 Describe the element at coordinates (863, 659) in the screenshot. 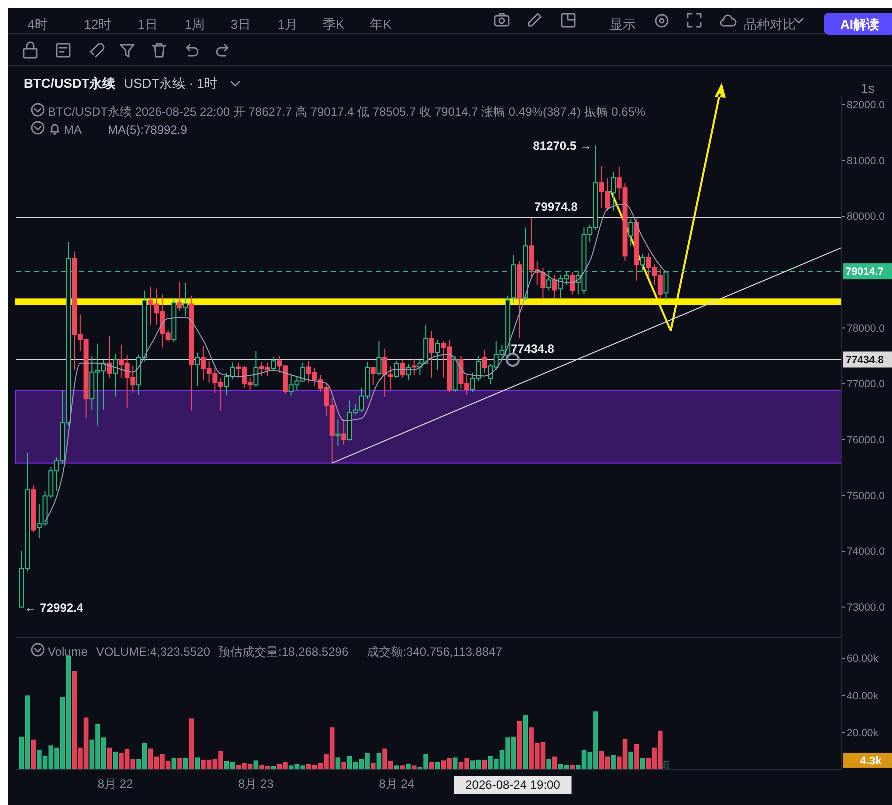

I see `y-tick-label: 60.00k` at that location.